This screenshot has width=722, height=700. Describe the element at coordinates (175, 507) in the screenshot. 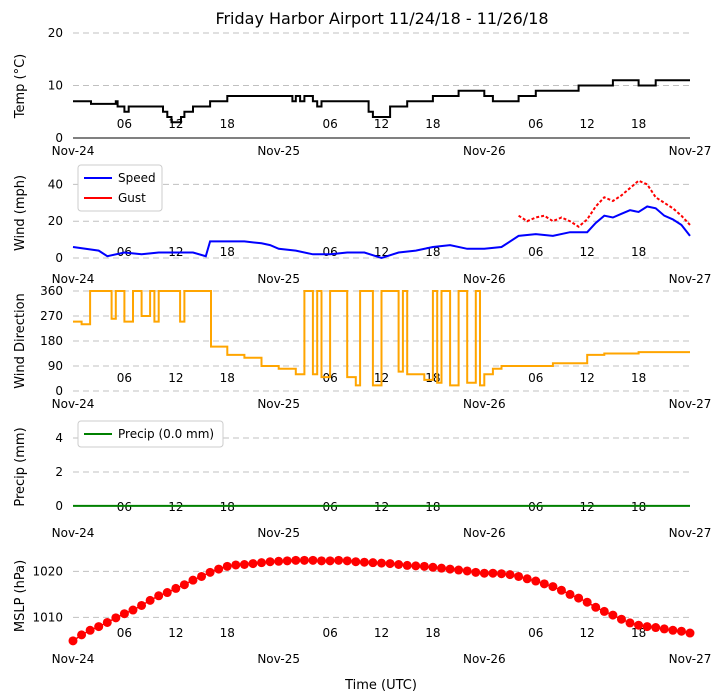

I see `x-tick-label-precip-2: 12` at that location.